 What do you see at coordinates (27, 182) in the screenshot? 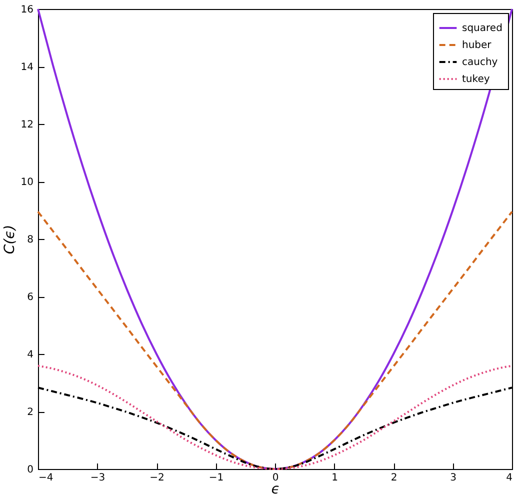
I see `y-tick-label: 10` at bounding box center [27, 182].